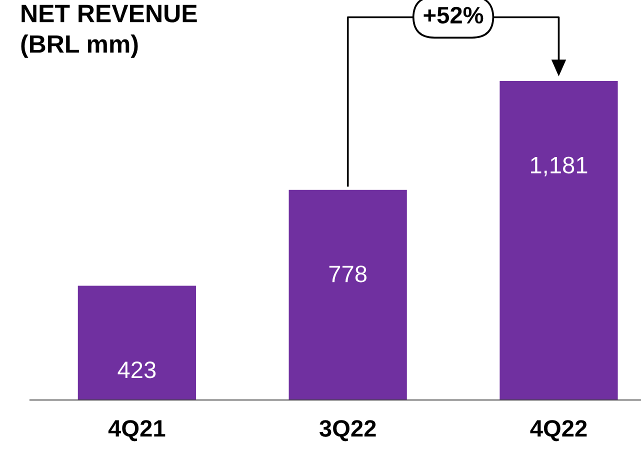 The image size is (641, 454). Describe the element at coordinates (109, 31) in the screenshot. I see `chart-title: NET REVENUE (BRL mm)` at that location.